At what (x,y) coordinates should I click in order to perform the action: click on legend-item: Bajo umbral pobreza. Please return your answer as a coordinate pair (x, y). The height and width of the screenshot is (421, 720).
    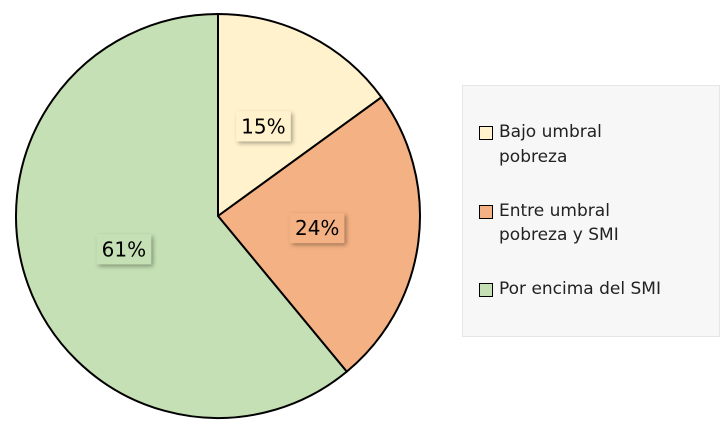
    Looking at the image, I should click on (596, 144).